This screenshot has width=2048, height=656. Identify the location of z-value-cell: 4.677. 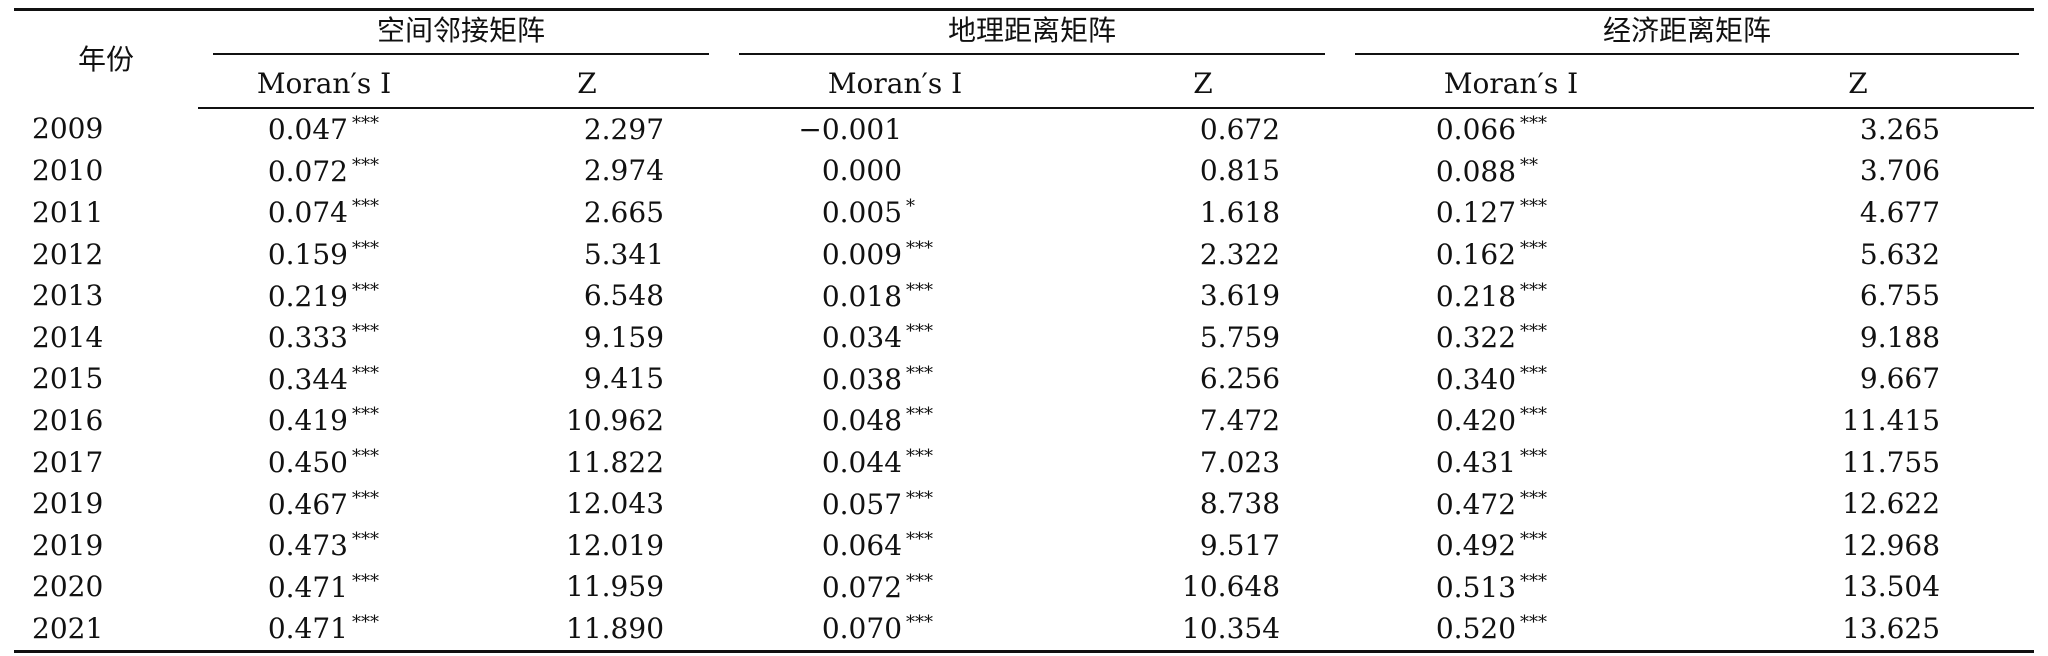
(1900, 212).